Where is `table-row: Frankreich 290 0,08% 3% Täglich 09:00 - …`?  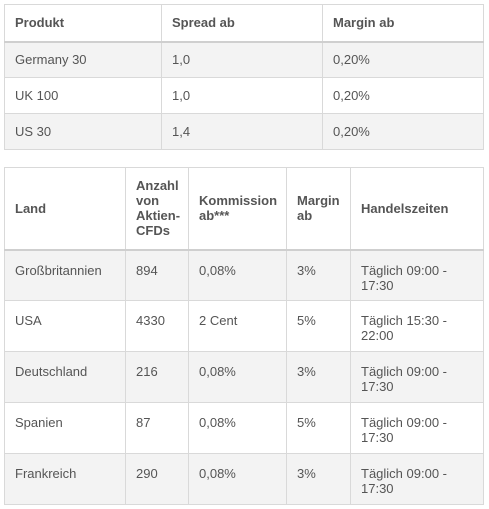 table-row: Frankreich 290 0,08% 3% Täglich 09:00 - … is located at coordinates (244, 479).